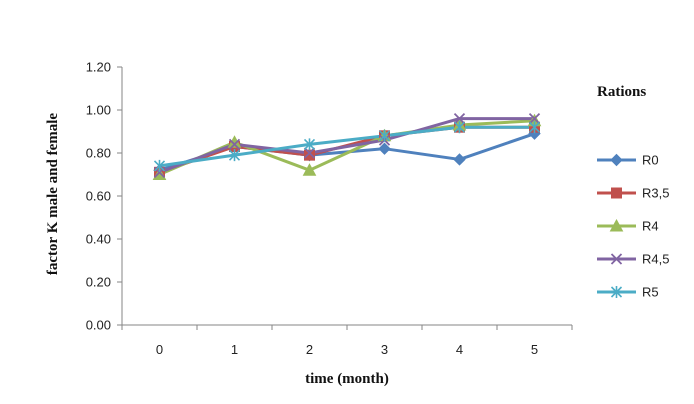 The width and height of the screenshot is (694, 404). What do you see at coordinates (628, 226) in the screenshot?
I see `legend-item: R4` at bounding box center [628, 226].